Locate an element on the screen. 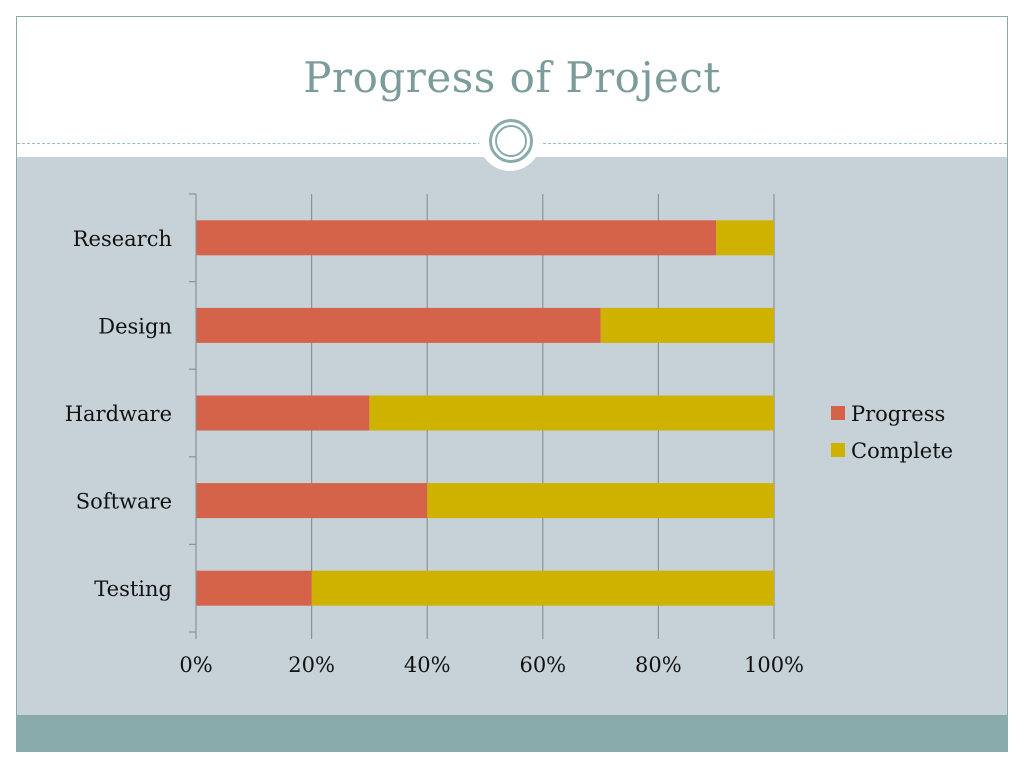 Image resolution: width=1024 pixels, height=768 pixels. bar-complete-hardware is located at coordinates (571, 413).